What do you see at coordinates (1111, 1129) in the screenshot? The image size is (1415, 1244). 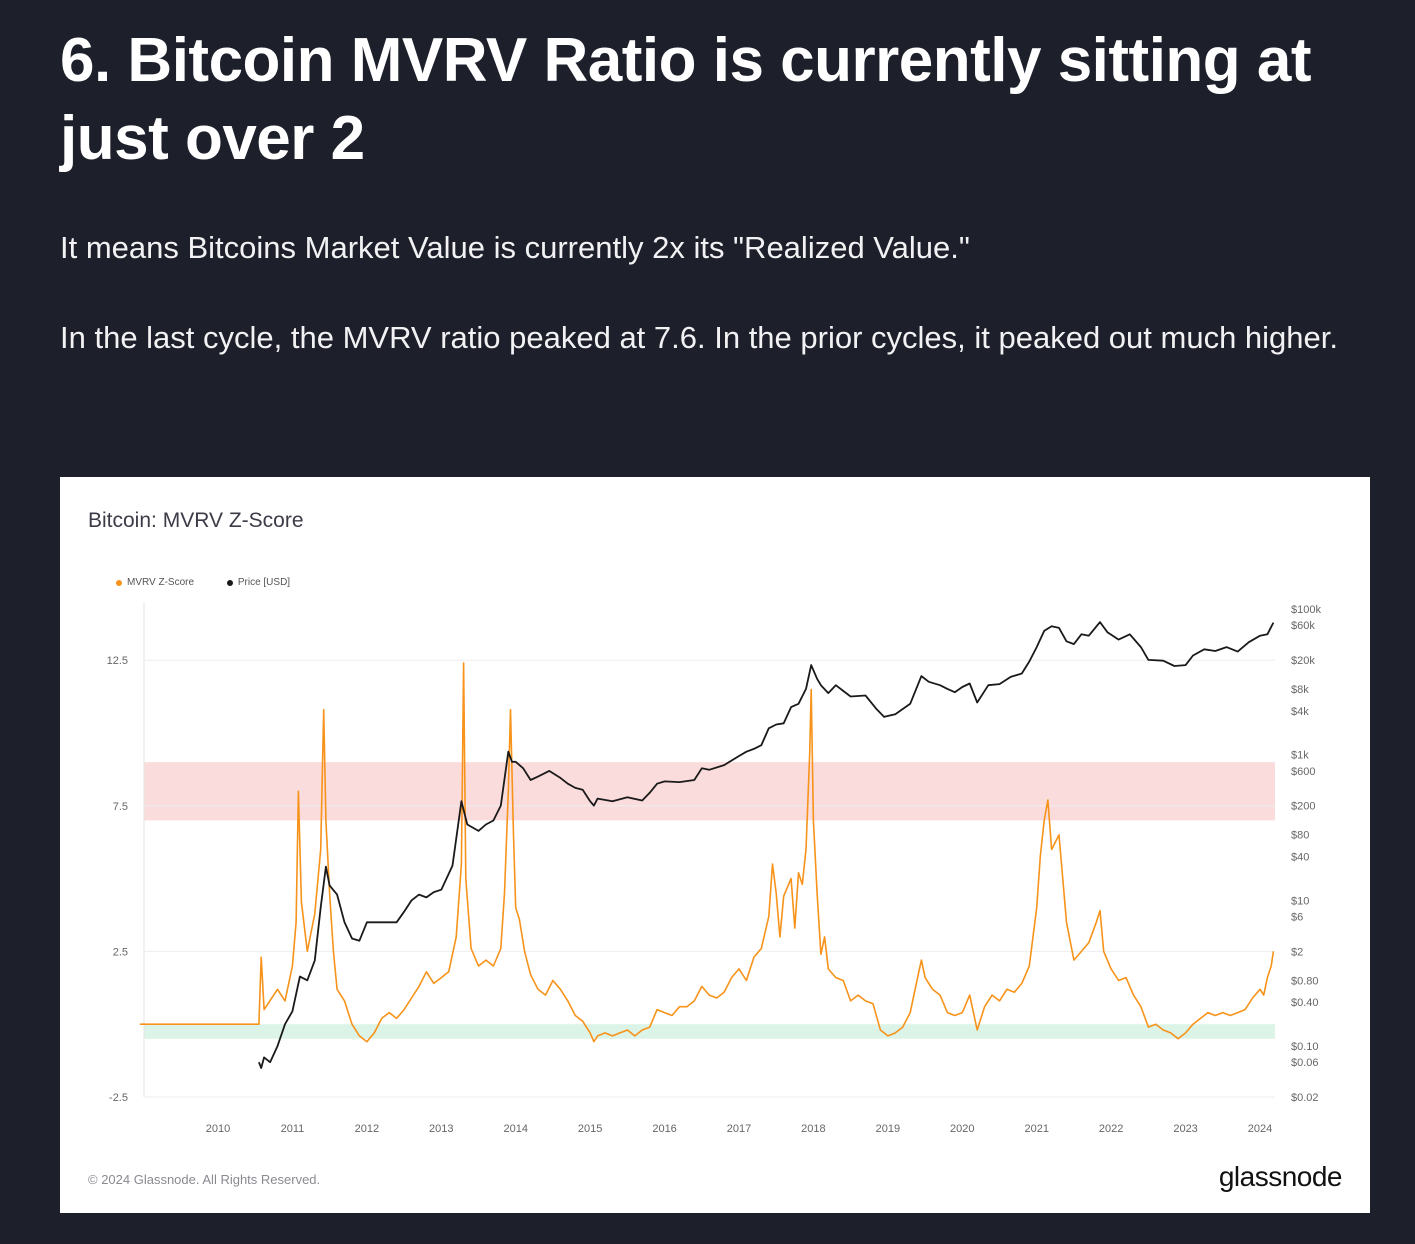 I see `x-tick-label: 2022` at bounding box center [1111, 1129].